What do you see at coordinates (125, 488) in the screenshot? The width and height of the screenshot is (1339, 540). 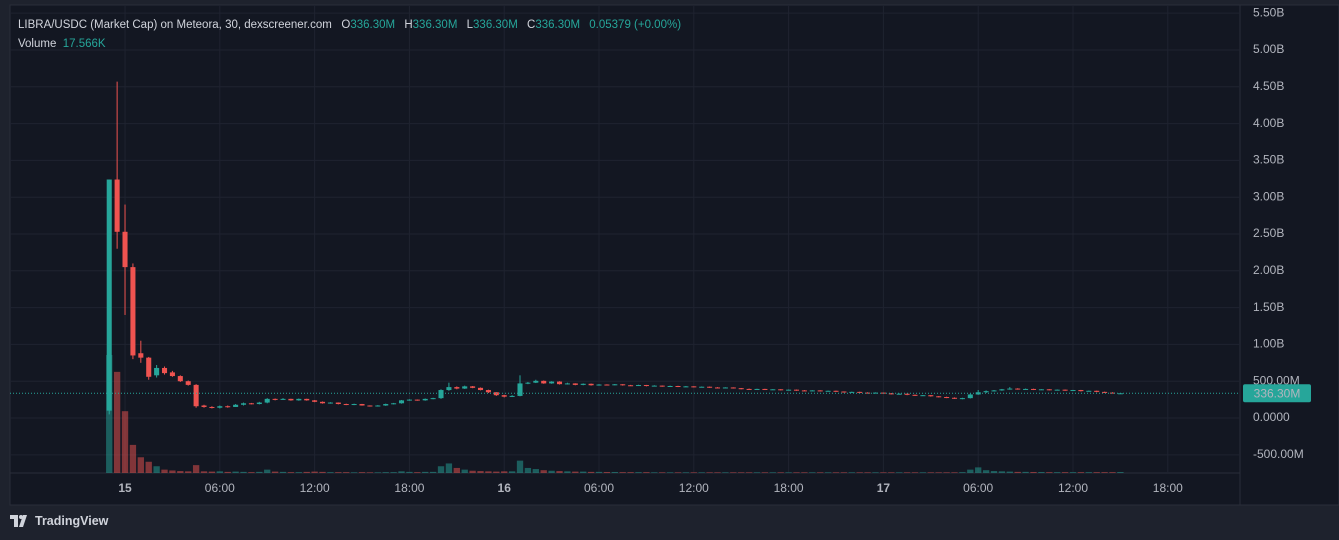 I see `x-tick-label: 15` at bounding box center [125, 488].